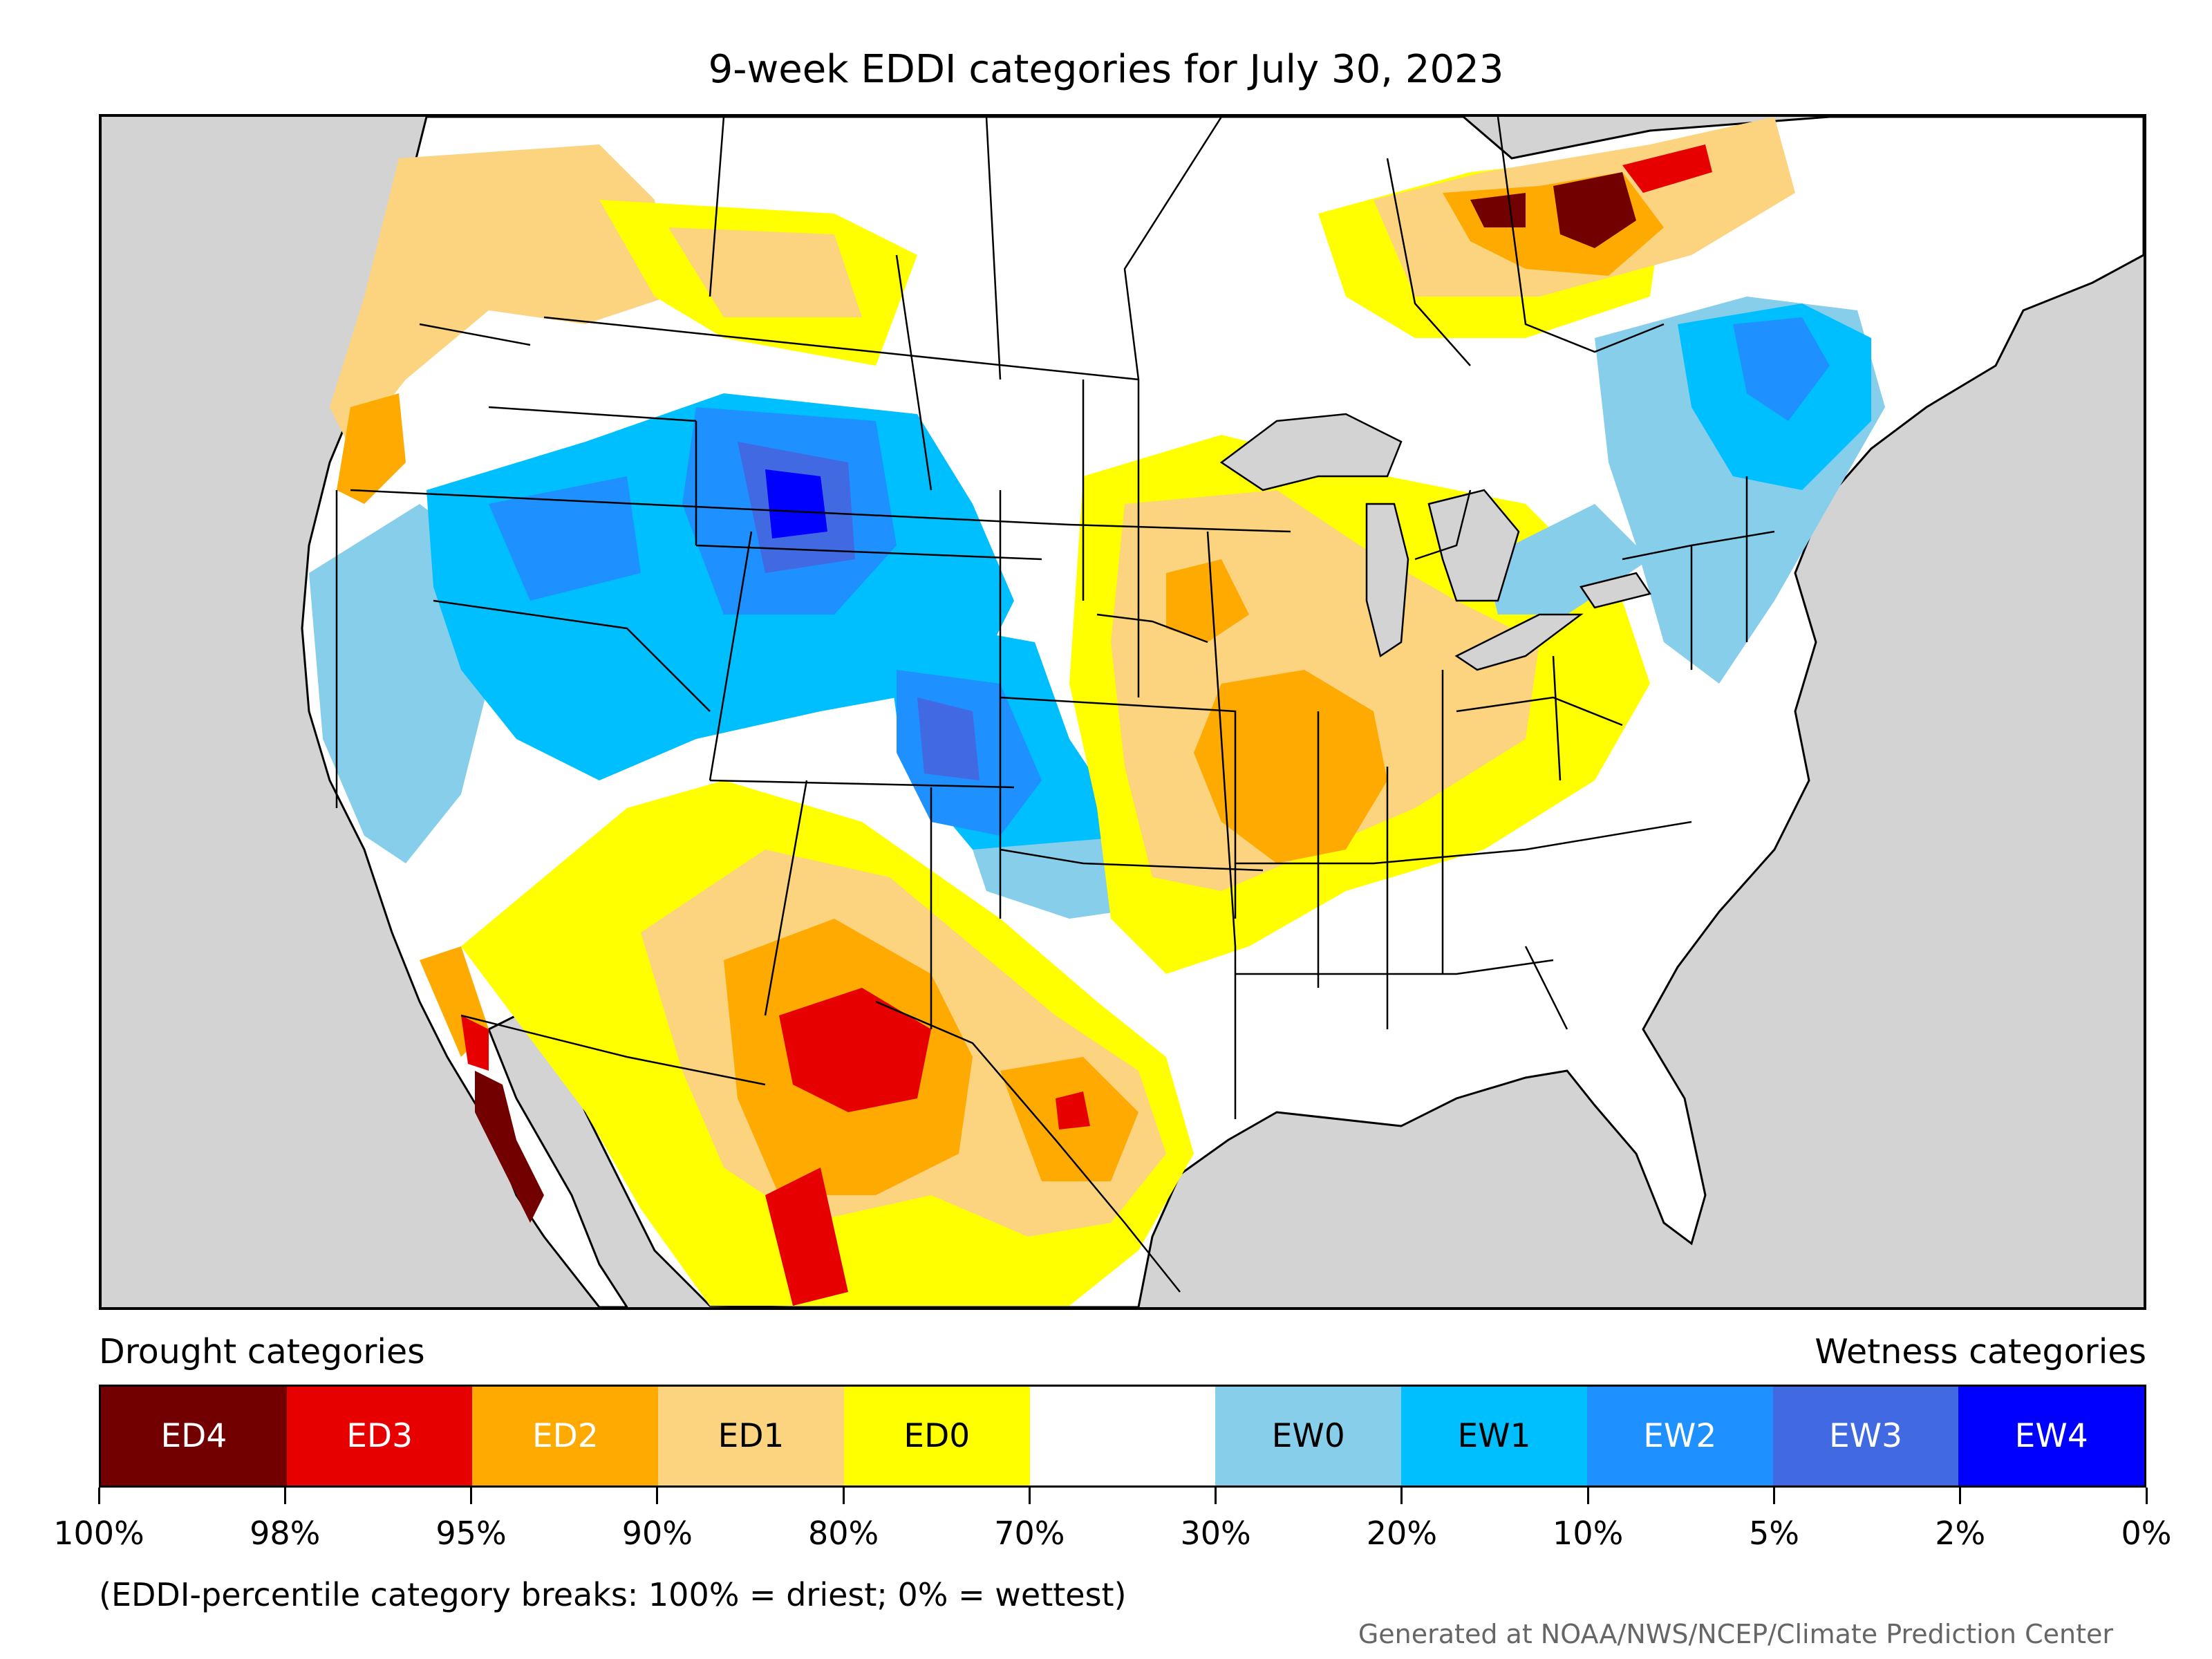 Image resolution: width=2212 pixels, height=1659 pixels. What do you see at coordinates (751, 1436) in the screenshot?
I see `colorbar-cell-ed1: ED1` at bounding box center [751, 1436].